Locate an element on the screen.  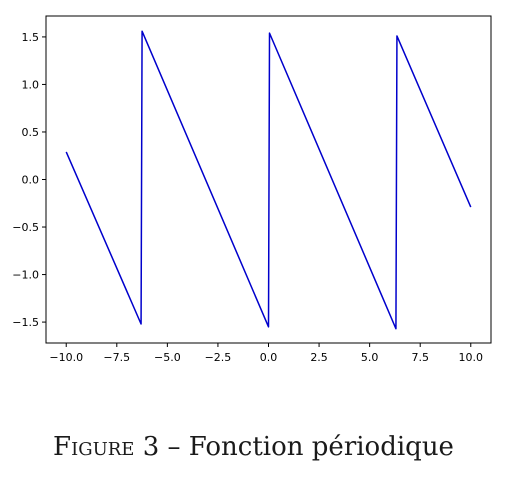
y-tick-label: −1.0 is located at coordinates (25, 275).